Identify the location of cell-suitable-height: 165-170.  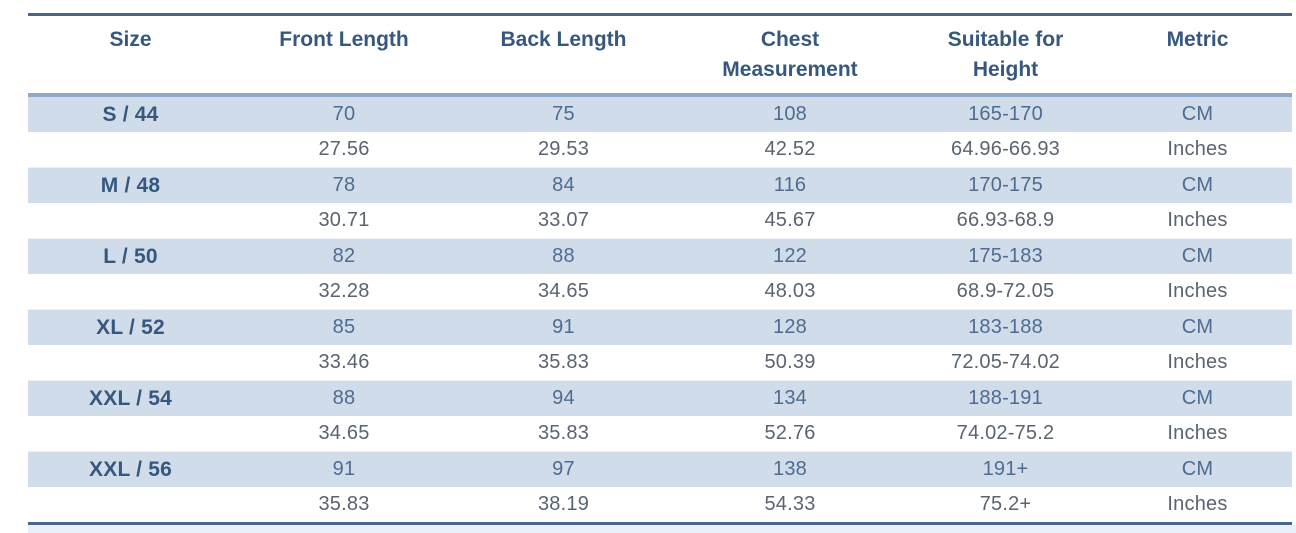
(1005, 113).